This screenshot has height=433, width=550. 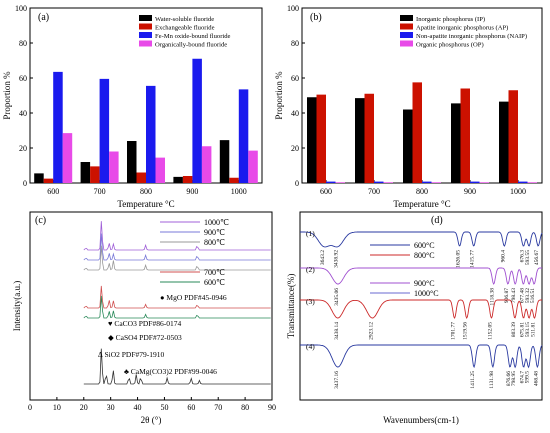 I want to click on x-tick-label: 70, so click(x=218, y=407).